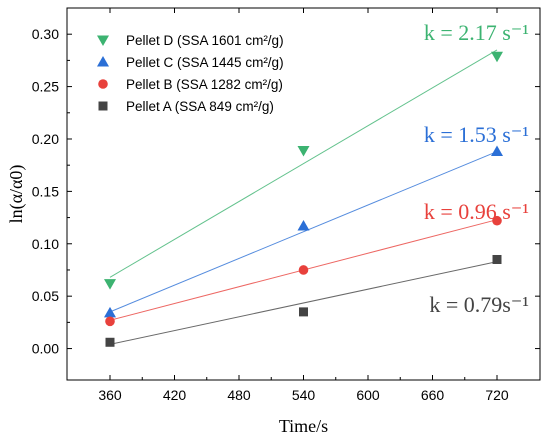 The height and width of the screenshot is (442, 550). Describe the element at coordinates (45, 139) in the screenshot. I see `y-tick-label: 0.20` at that location.